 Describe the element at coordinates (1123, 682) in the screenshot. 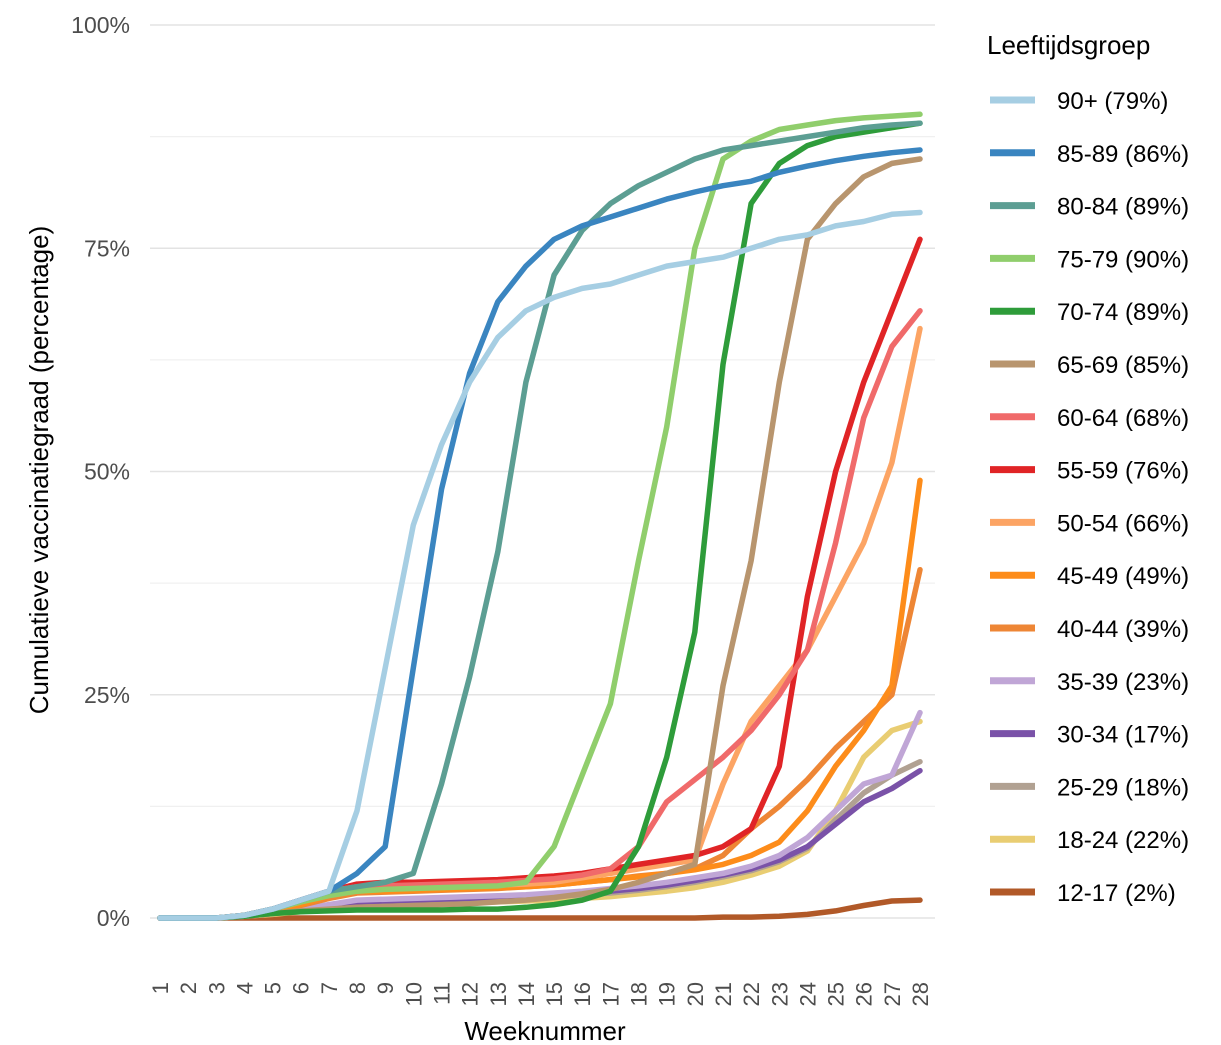

I see `legend-label: 35-39 (23%)` at that location.